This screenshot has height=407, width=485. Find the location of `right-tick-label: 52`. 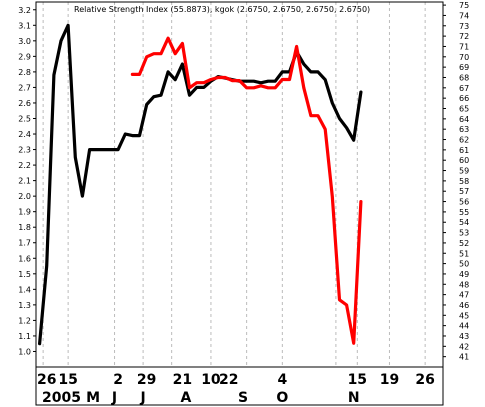

right-tick-label: 52 is located at coordinates (464, 243).